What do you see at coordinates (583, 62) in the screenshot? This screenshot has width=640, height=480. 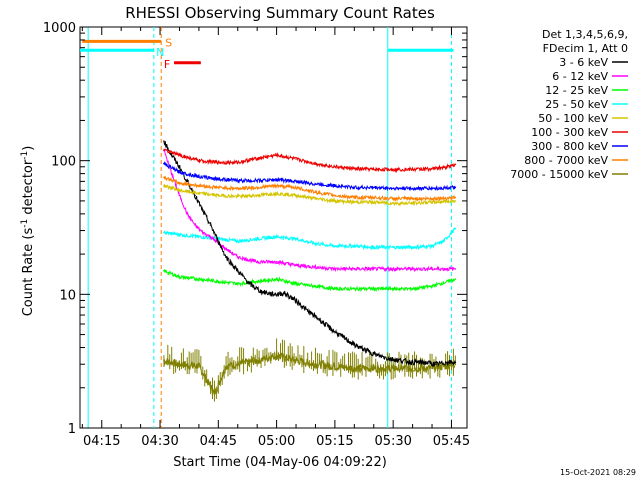 I see `legend-label: 3 - 6 keV` at bounding box center [583, 62].